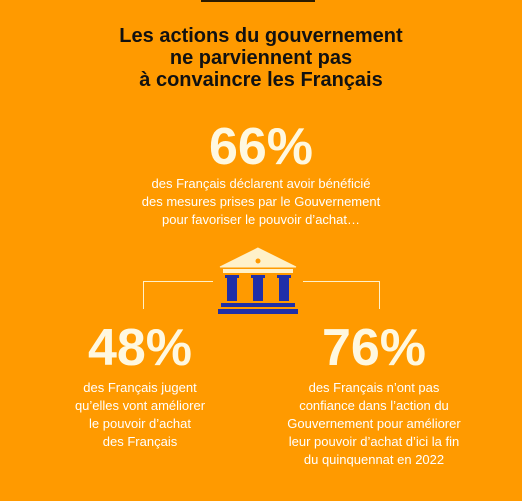  I want to click on title-line-1: Les actions du gouvernement, so click(261, 36).